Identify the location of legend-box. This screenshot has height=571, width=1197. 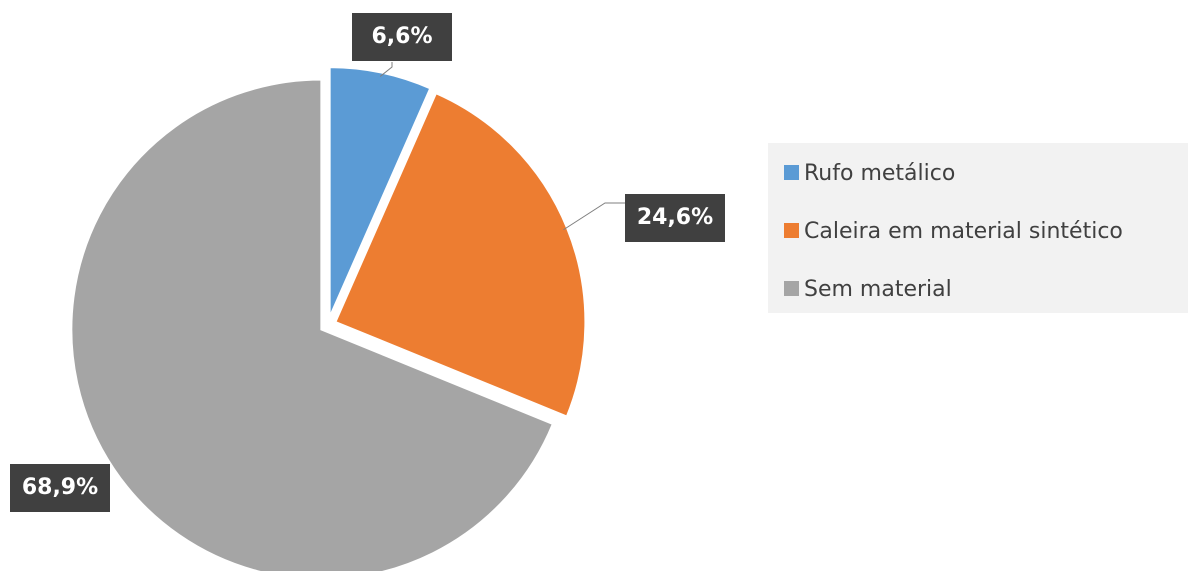
(978, 228).